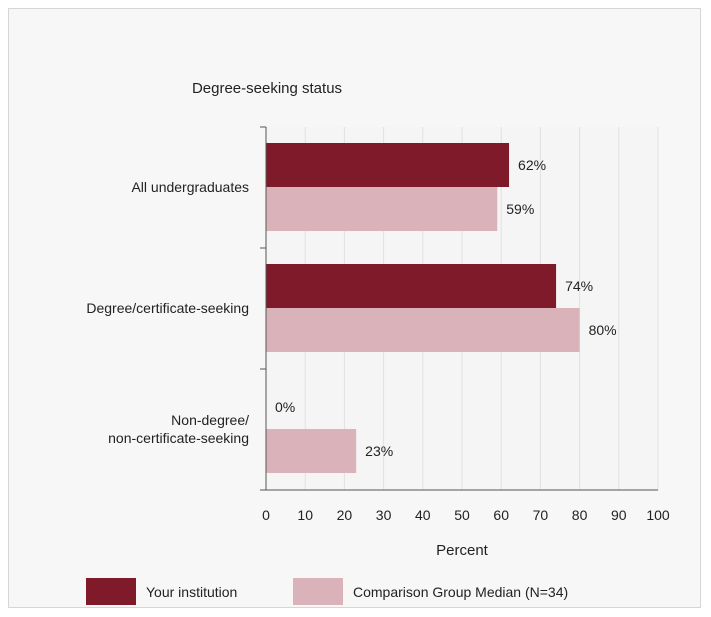 This screenshot has width=711, height=617. Describe the element at coordinates (305, 515) in the screenshot. I see `x-tick-label: 10` at that location.